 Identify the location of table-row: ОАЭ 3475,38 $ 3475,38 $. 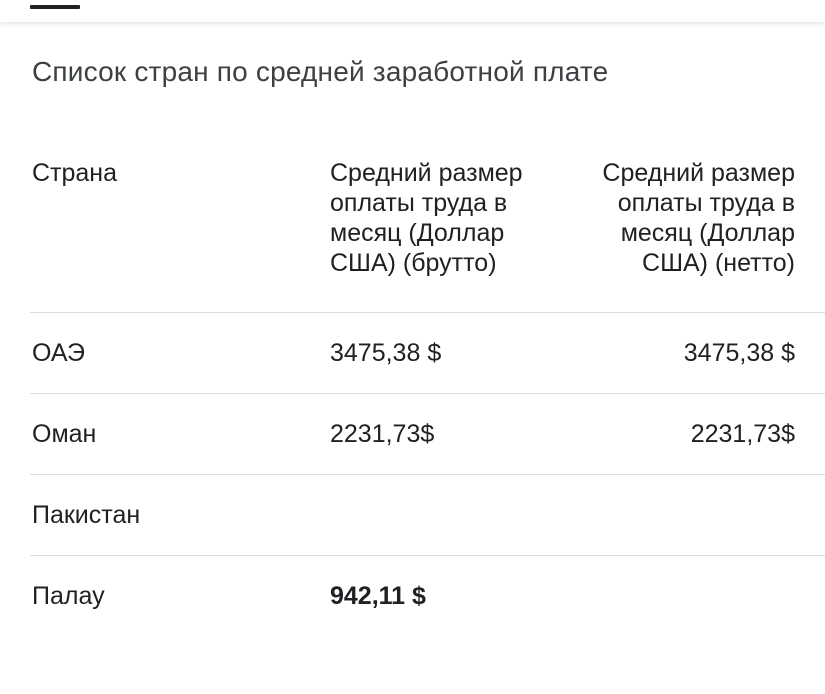
(427, 353).